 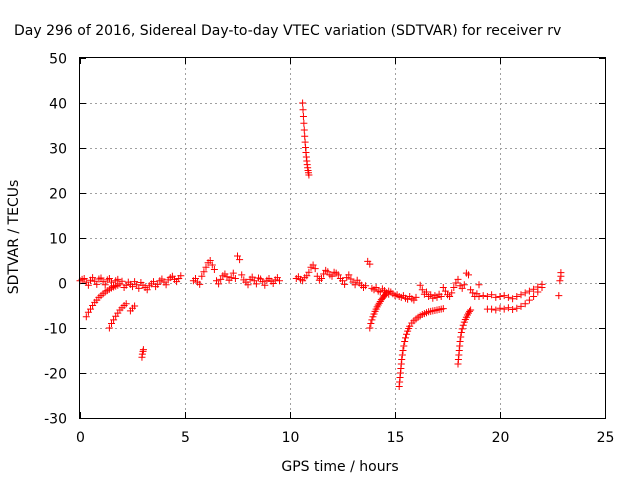 I want to click on y-tick-label: 10, so click(x=58, y=240).